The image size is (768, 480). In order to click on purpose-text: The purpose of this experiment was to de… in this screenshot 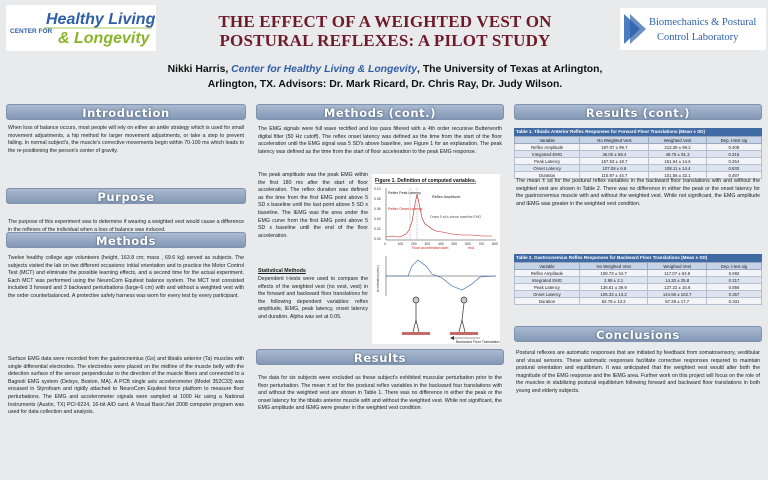, I will do `click(126, 226)`.